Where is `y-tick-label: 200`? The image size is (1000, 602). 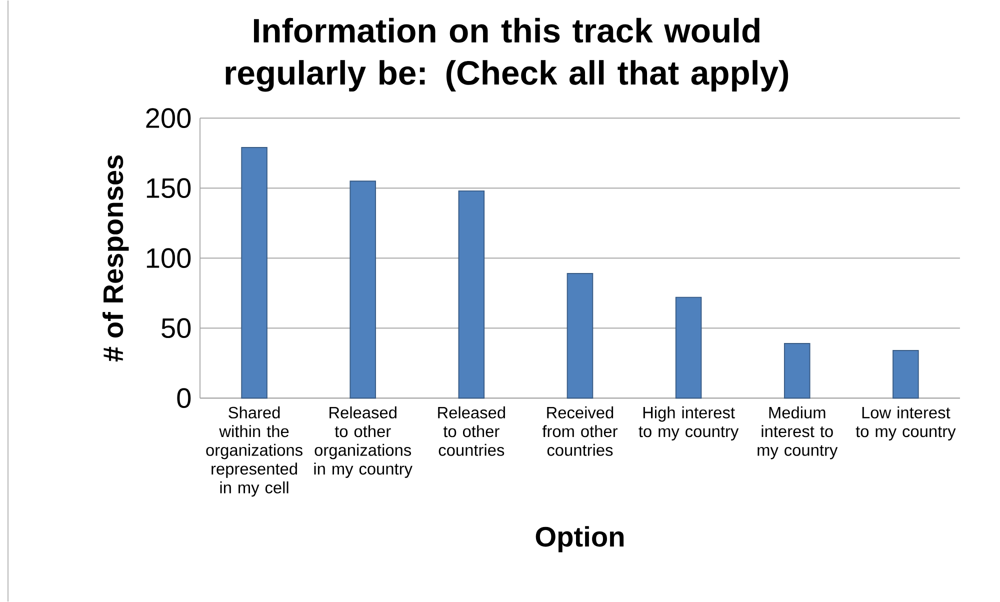 y-tick-label: 200 is located at coordinates (168, 118).